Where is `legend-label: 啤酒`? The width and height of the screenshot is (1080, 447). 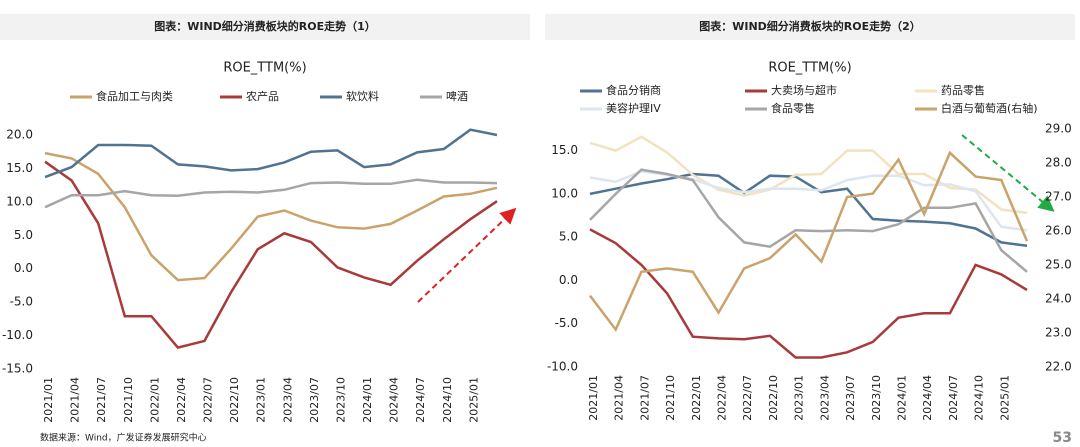
legend-label: 啤酒 is located at coordinates (457, 96).